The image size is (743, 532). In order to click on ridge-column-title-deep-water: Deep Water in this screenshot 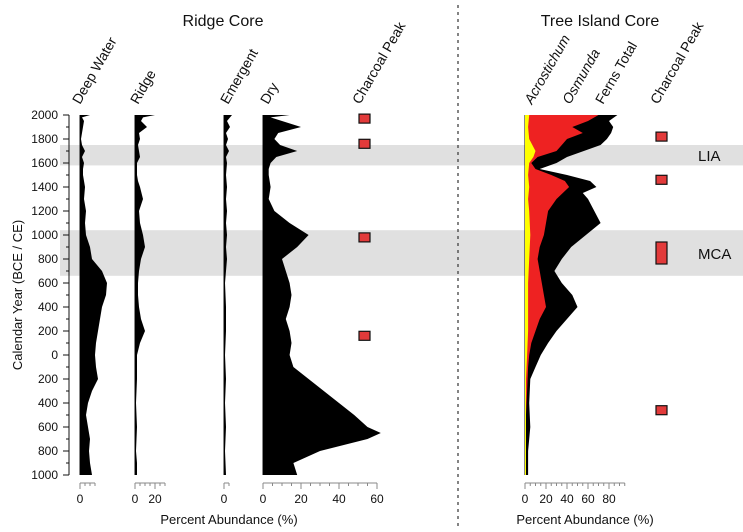, I will do `click(94, 70)`.